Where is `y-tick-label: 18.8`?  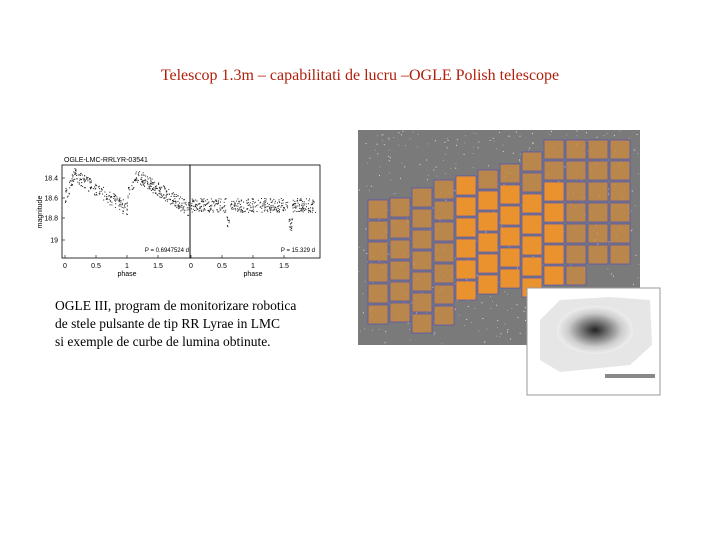 y-tick-label: 18.8 is located at coordinates (51, 219).